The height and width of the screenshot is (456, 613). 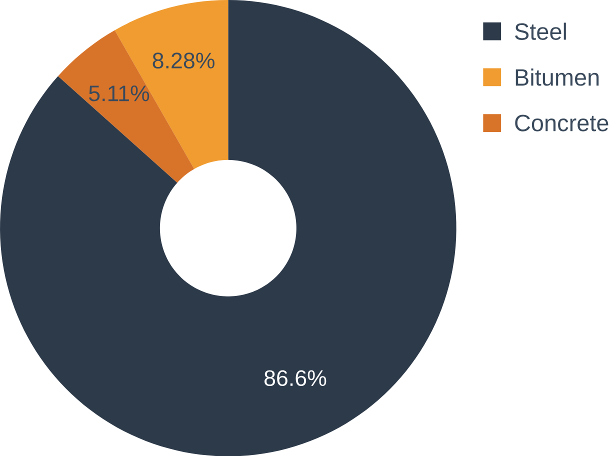 I want to click on legend-label: Bitumen, so click(x=557, y=77).